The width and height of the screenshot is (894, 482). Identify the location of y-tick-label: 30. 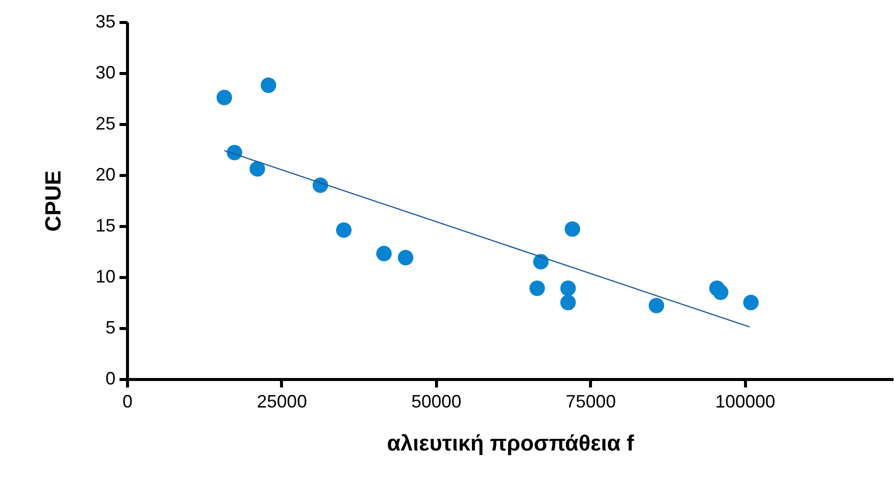
(105, 72).